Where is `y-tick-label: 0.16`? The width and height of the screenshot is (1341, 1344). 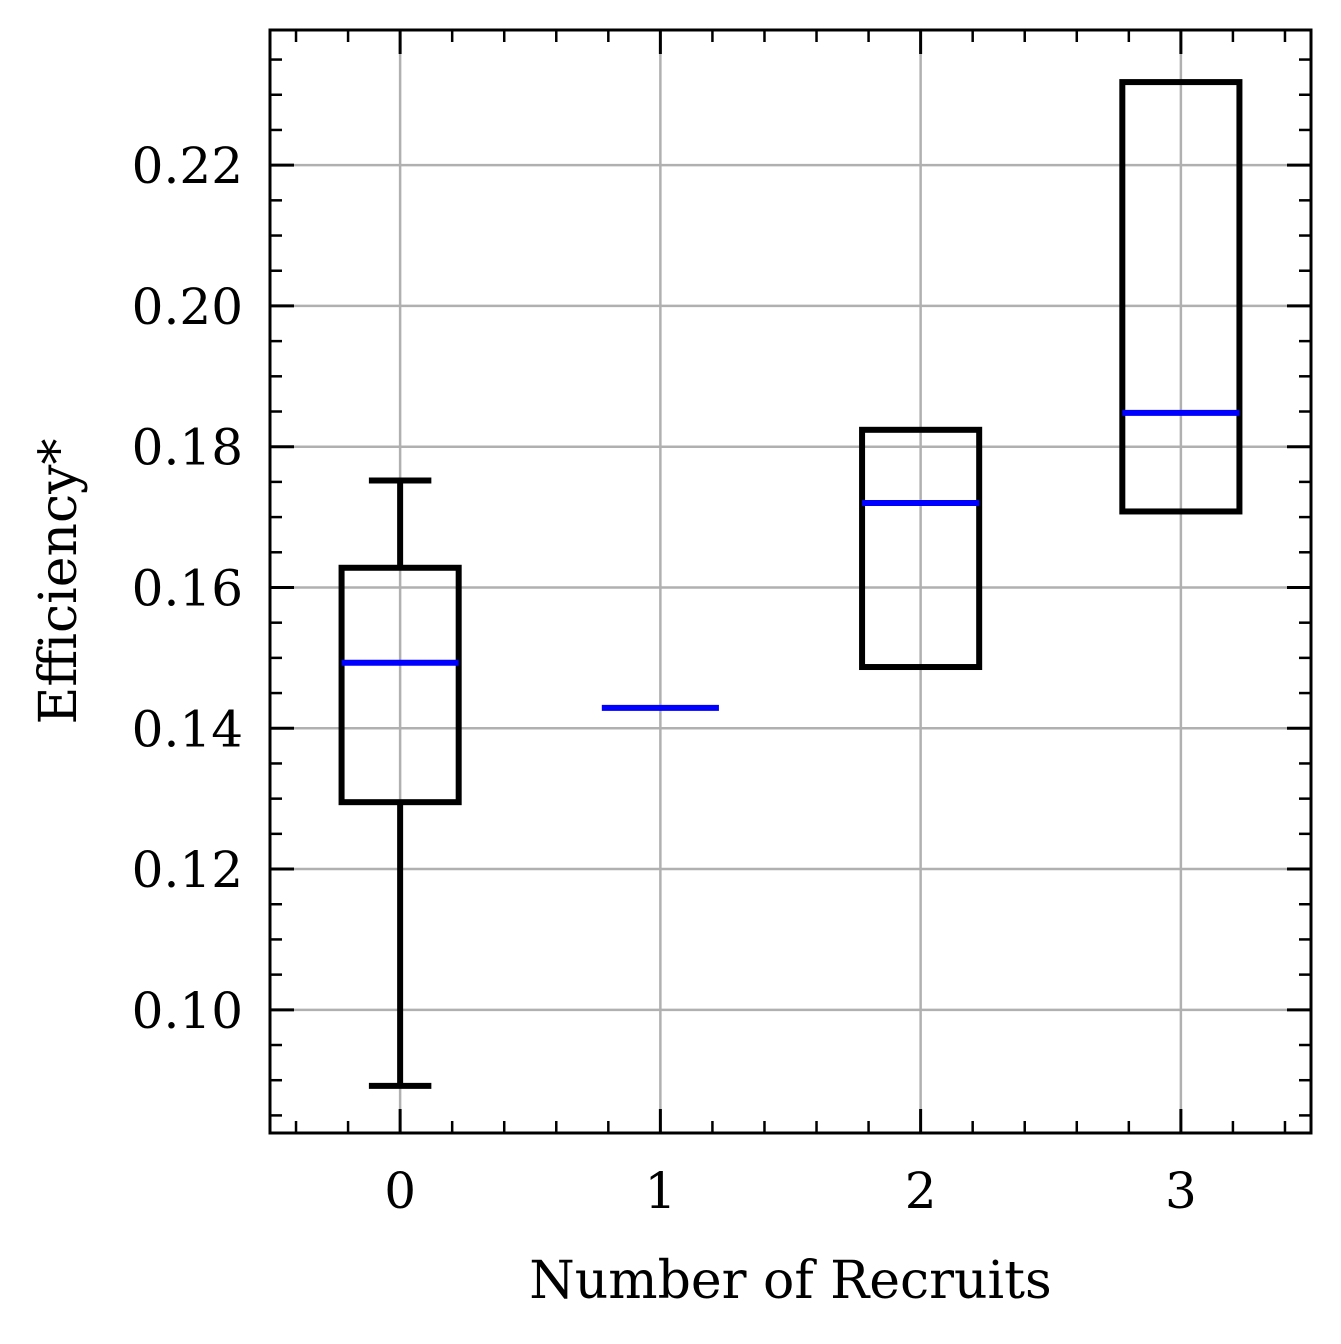 y-tick-label: 0.16 is located at coordinates (187, 588).